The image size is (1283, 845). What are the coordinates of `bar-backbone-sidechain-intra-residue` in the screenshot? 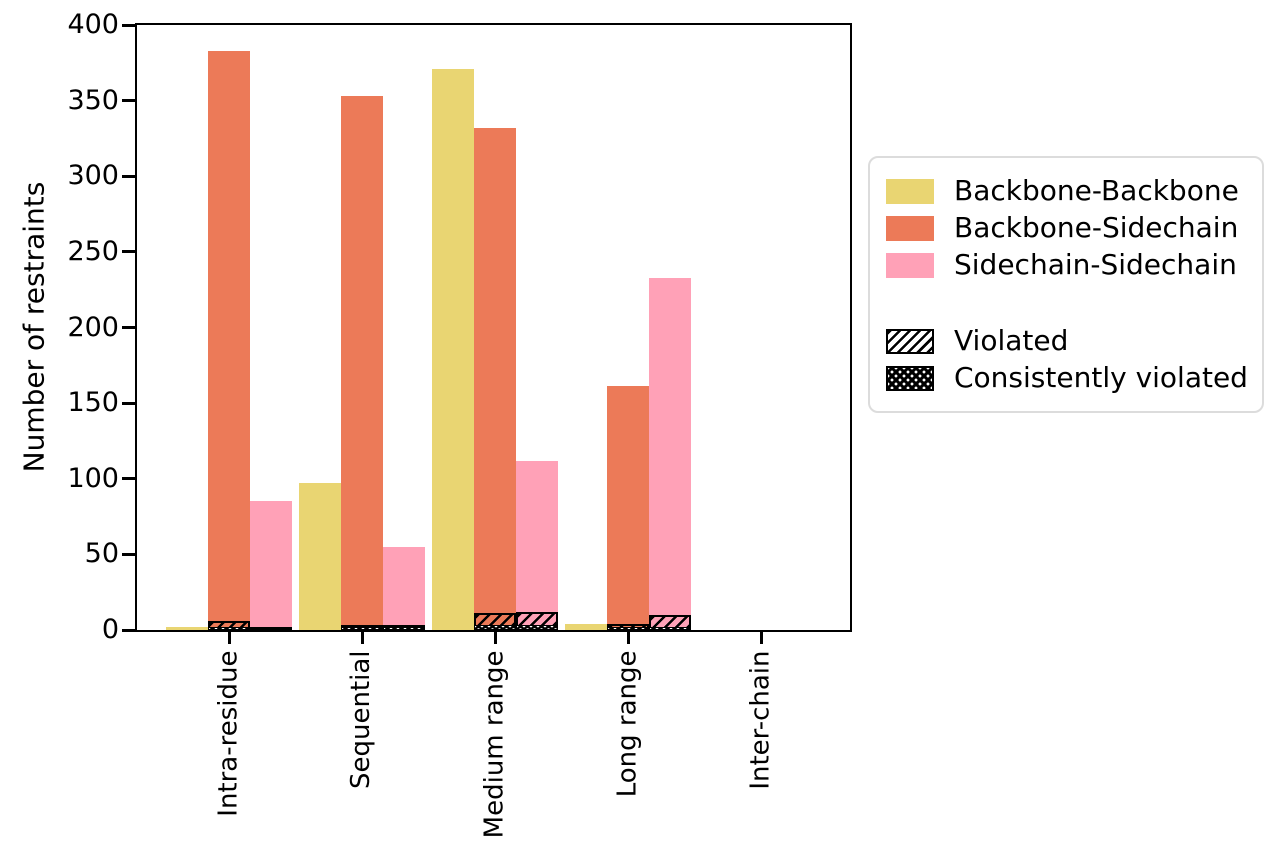 It's located at (229, 340).